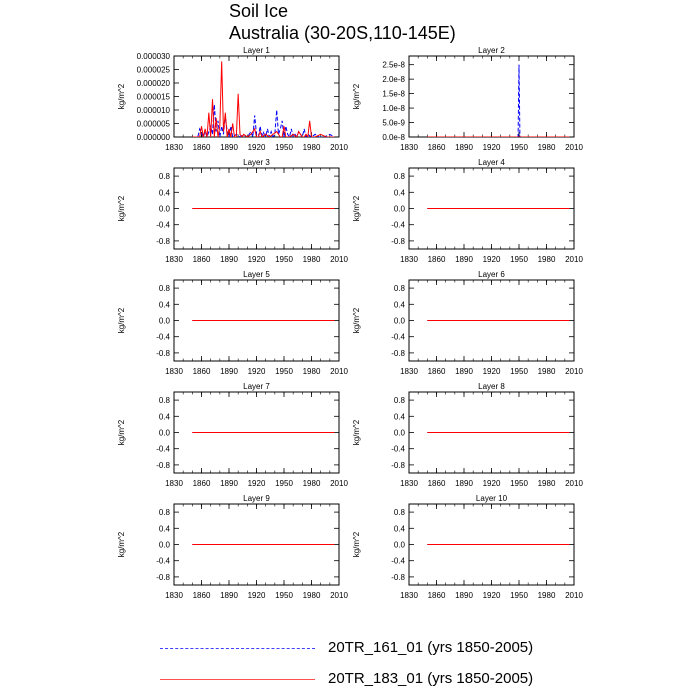 The image size is (700, 700). I want to click on plot-frame, so click(256, 96).